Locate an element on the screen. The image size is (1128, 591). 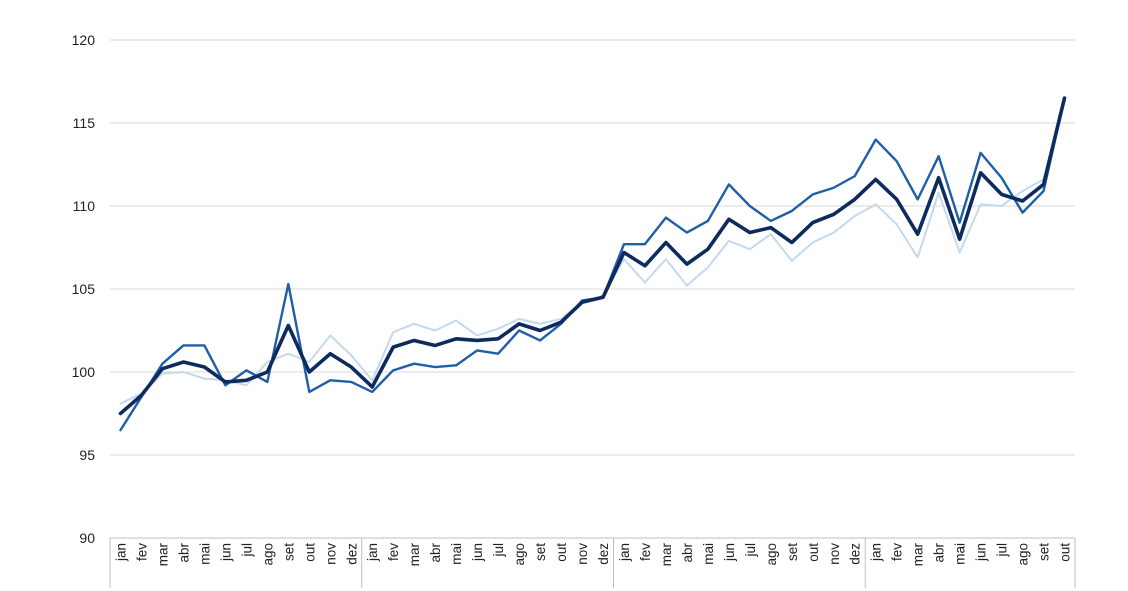
y-tick-label: 100 is located at coordinates (84, 372).